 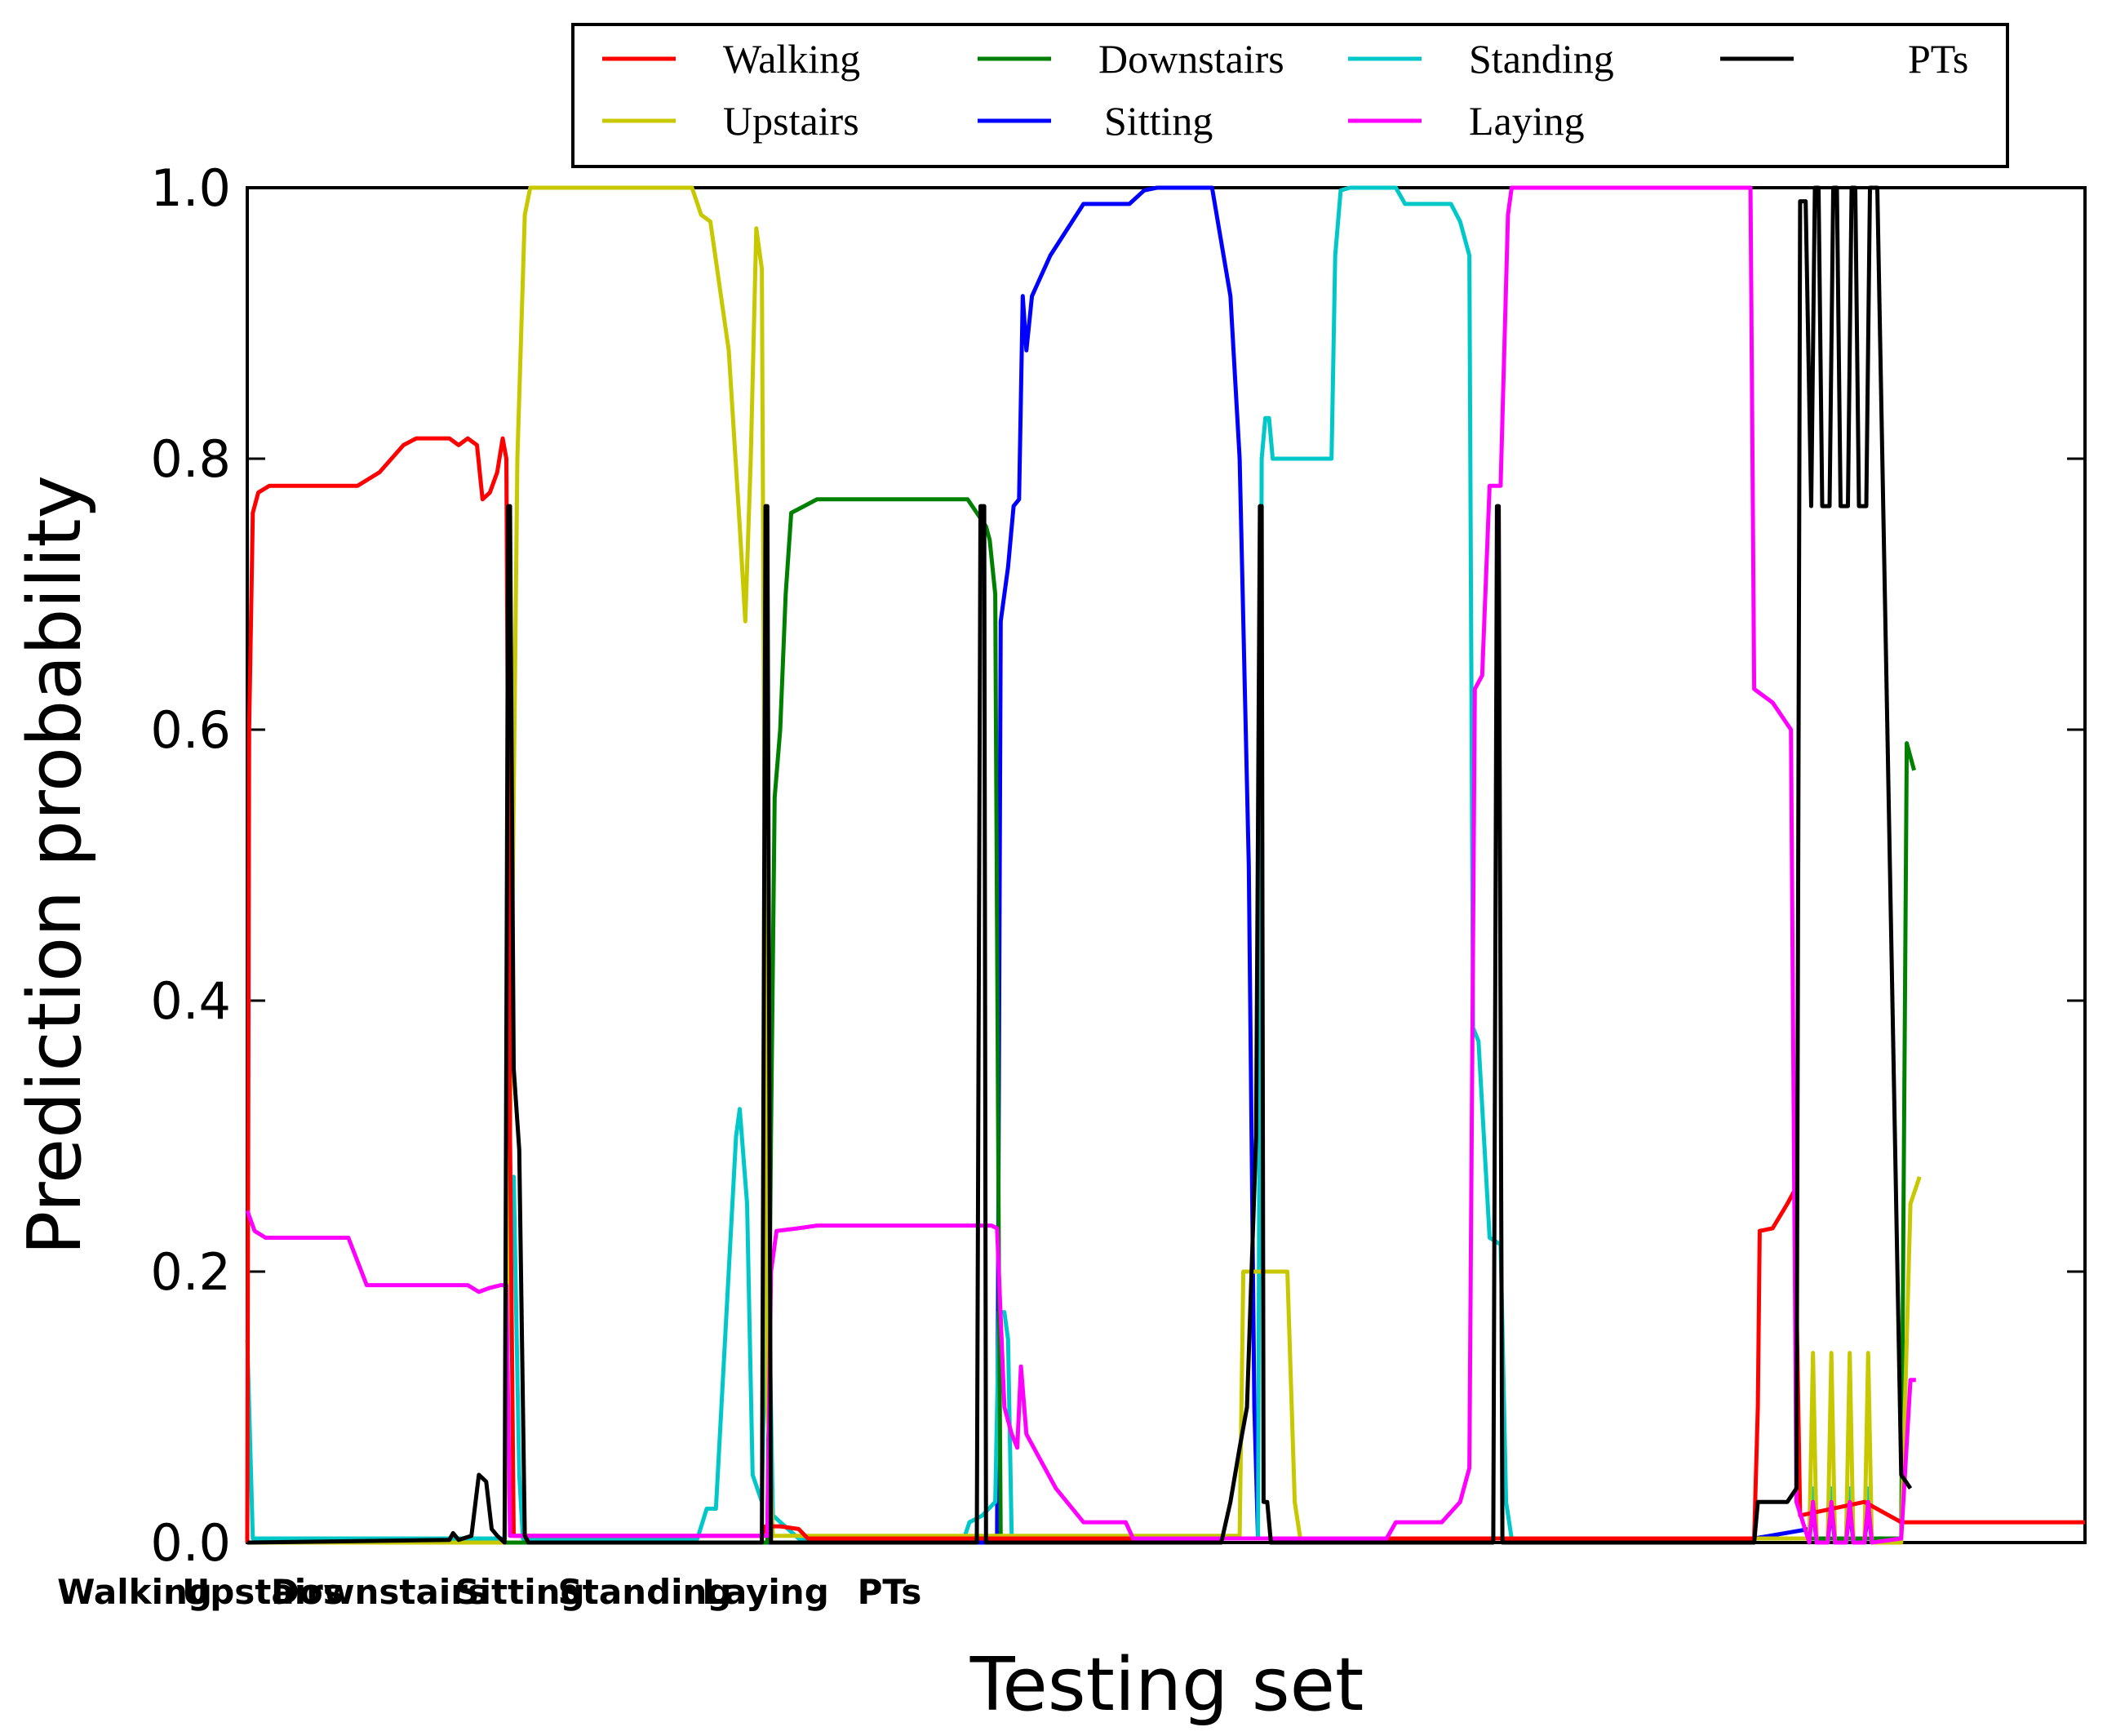 I want to click on y-tick-label: 0.4, so click(x=190, y=1001).